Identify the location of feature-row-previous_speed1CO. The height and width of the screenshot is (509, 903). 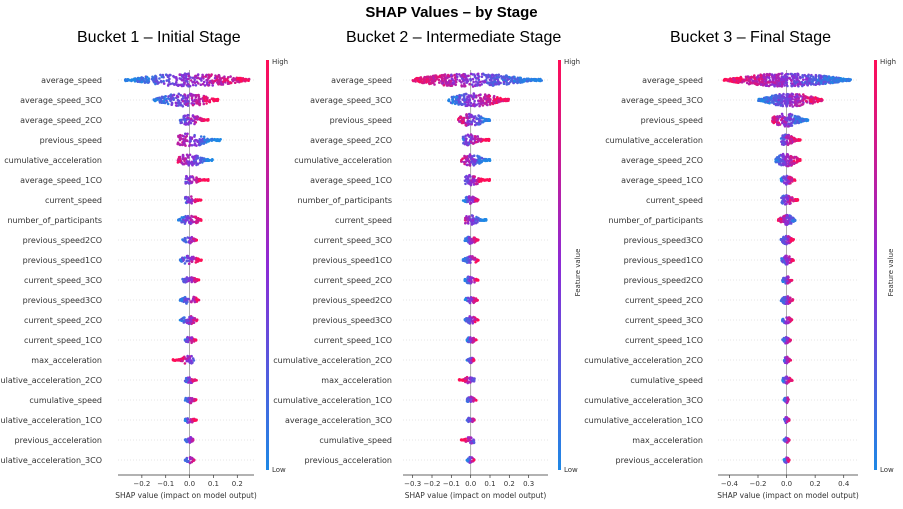
(470, 259).